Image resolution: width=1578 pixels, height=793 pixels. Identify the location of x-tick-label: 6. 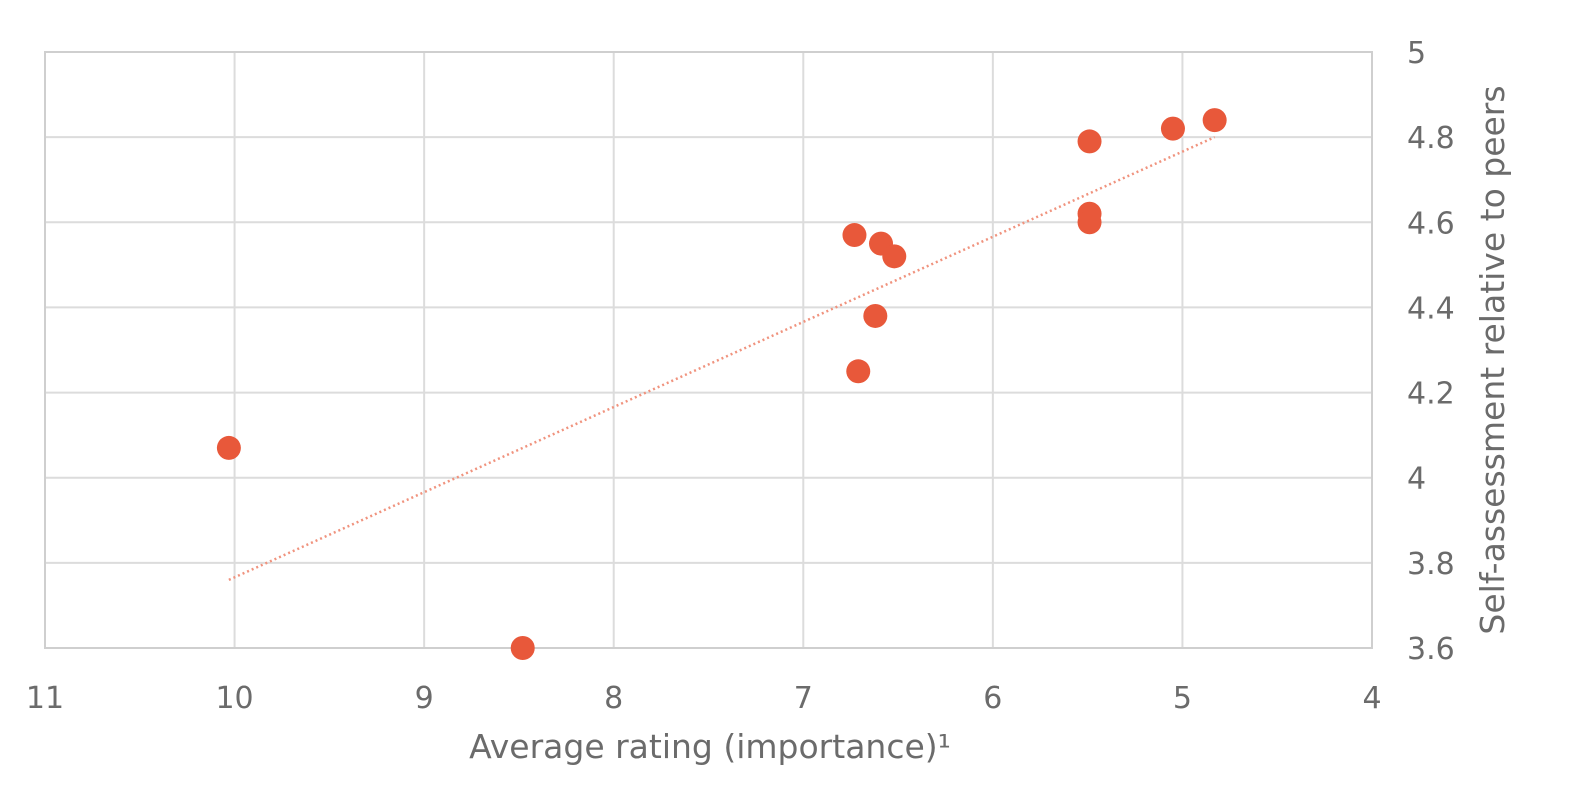
(992, 698).